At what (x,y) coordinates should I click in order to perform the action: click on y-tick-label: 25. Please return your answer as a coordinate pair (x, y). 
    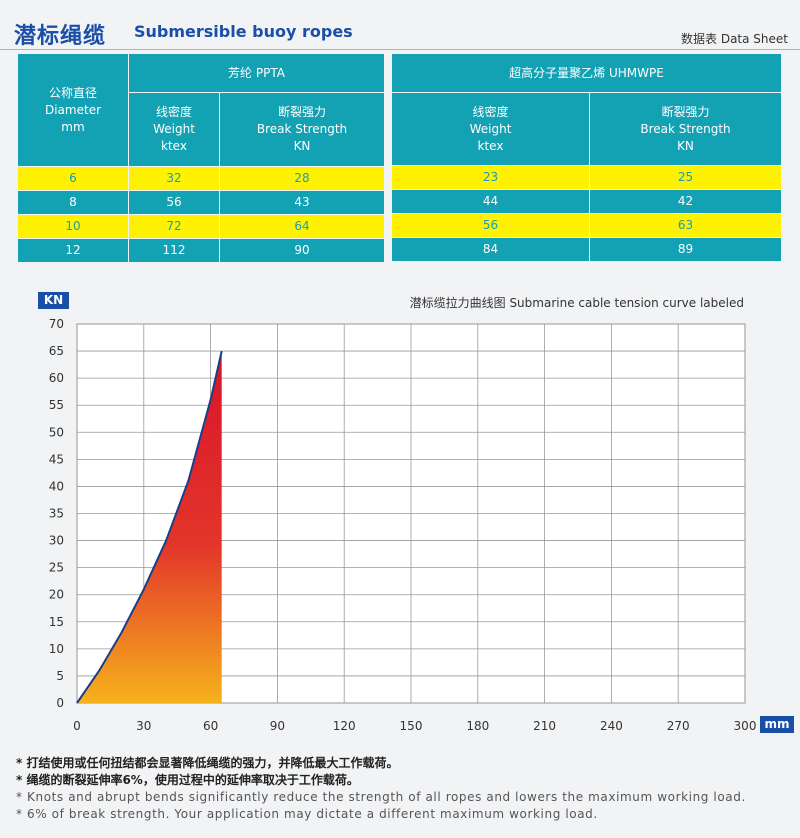
    Looking at the image, I should click on (56, 568).